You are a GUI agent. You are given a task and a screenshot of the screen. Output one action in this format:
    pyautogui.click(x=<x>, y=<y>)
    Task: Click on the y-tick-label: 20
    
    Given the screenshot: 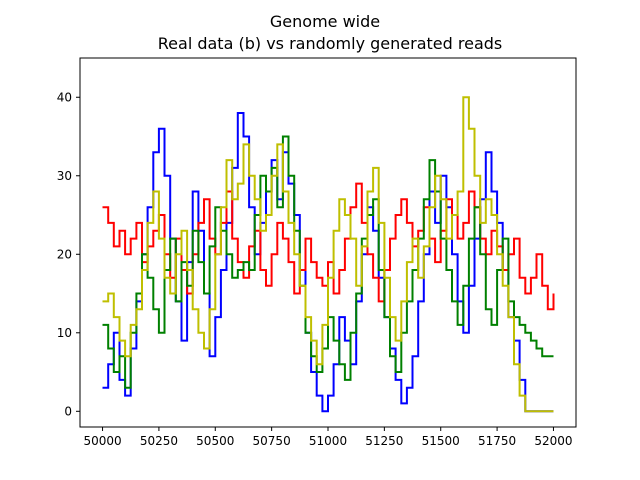 What is the action you would take?
    pyautogui.click(x=64, y=254)
    